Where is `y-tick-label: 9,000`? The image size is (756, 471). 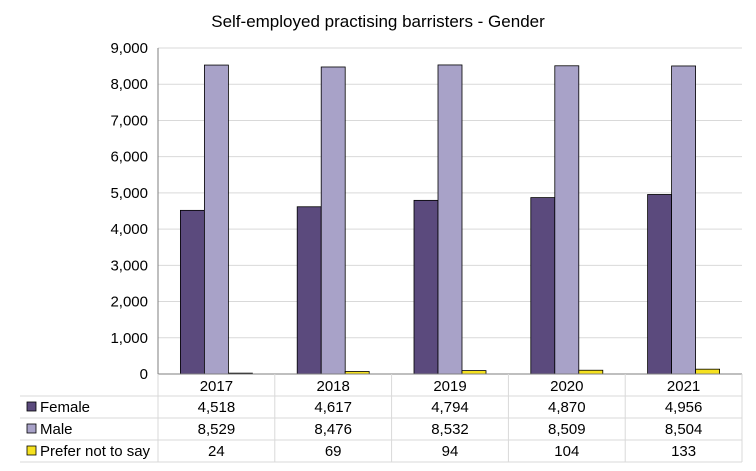 y-tick-label: 9,000 is located at coordinates (129, 48).